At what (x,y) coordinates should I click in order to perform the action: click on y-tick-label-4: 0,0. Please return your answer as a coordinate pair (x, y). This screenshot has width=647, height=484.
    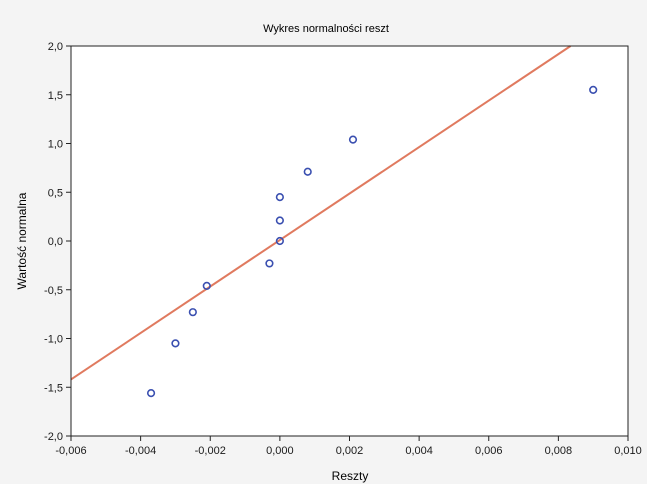
    Looking at the image, I should click on (55, 242).